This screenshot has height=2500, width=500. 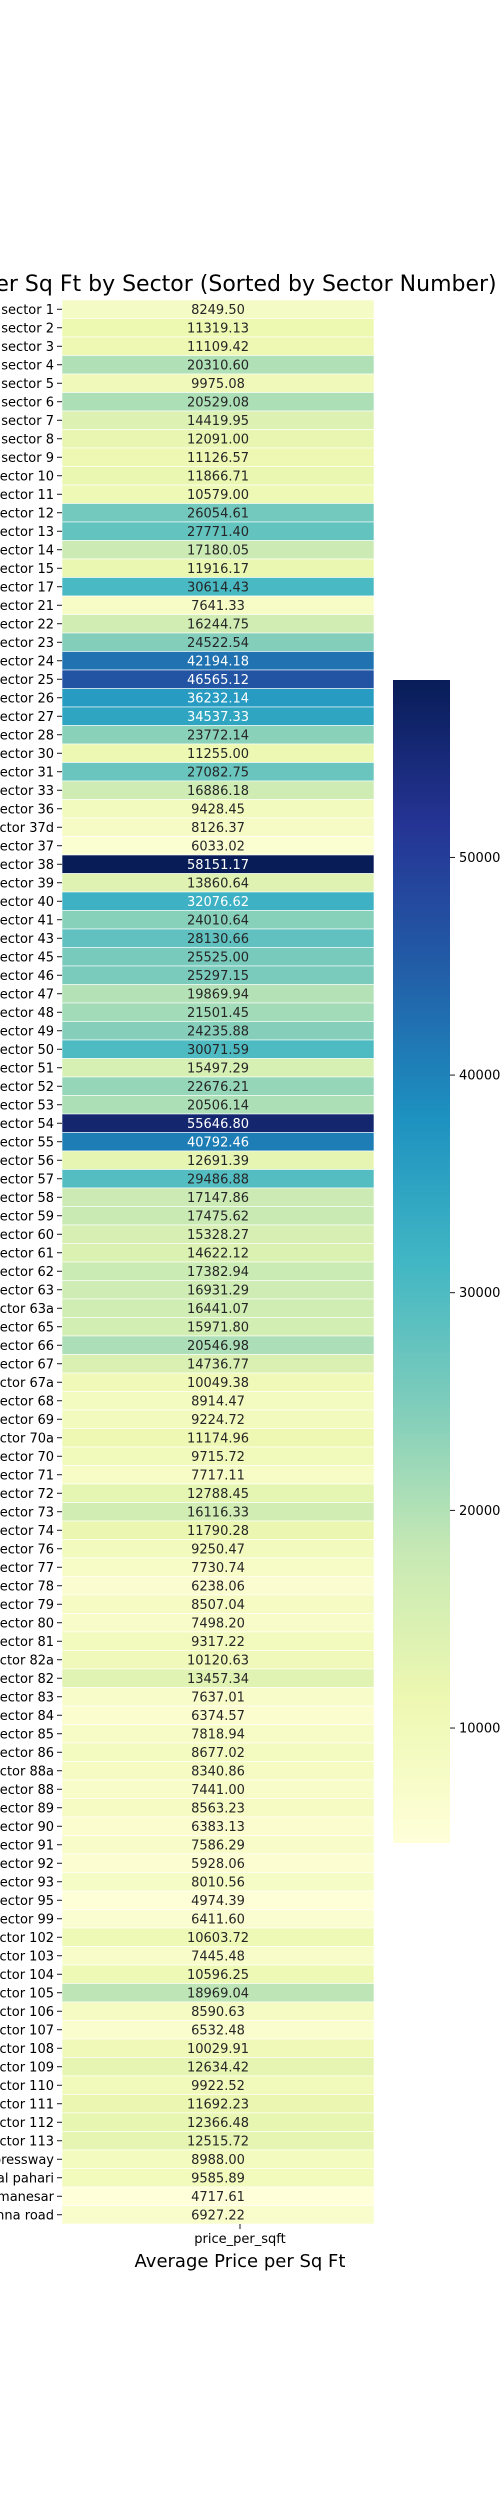 What do you see at coordinates (27, 791) in the screenshot?
I see `row-tick-label: sector 33` at bounding box center [27, 791].